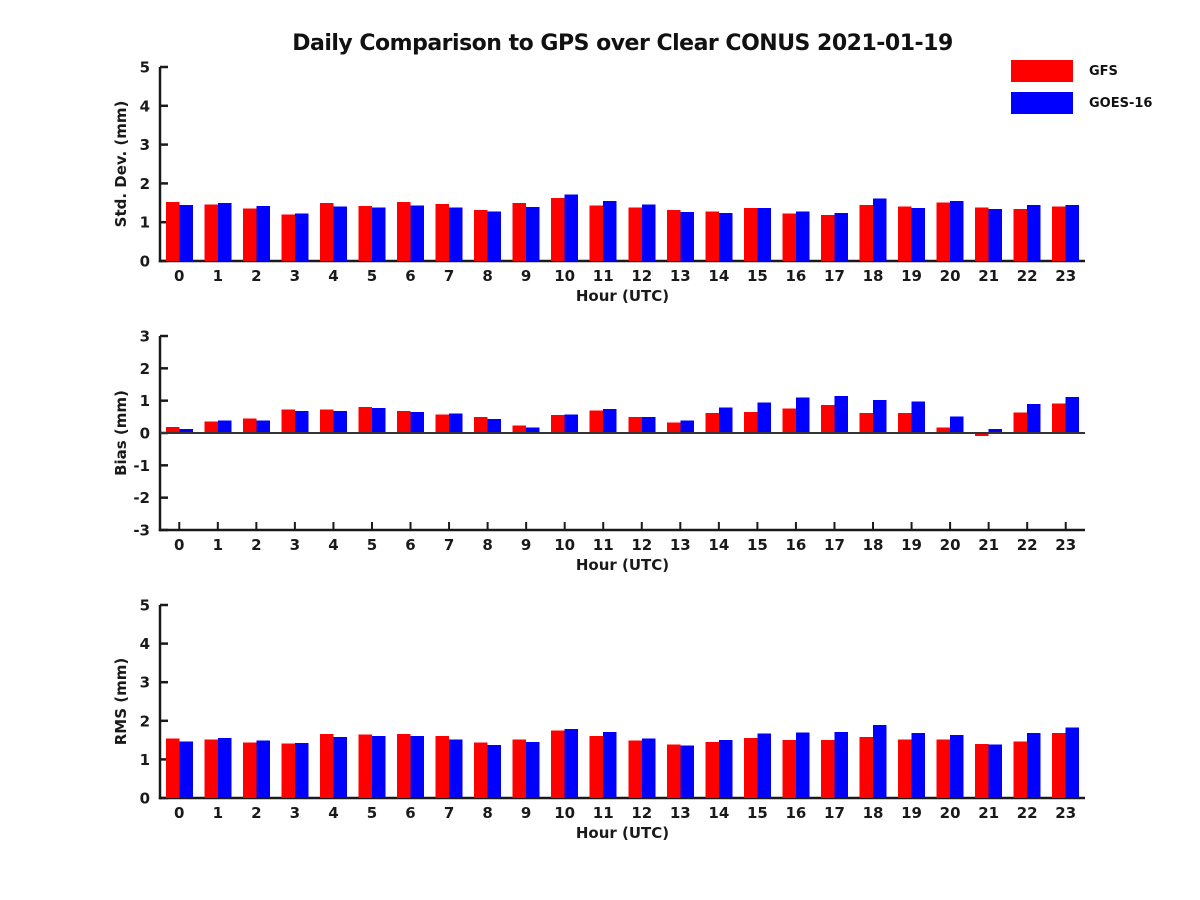 This screenshot has height=900, width=1200. Describe the element at coordinates (1042, 103) in the screenshot. I see `goes16-color-swatch` at that location.